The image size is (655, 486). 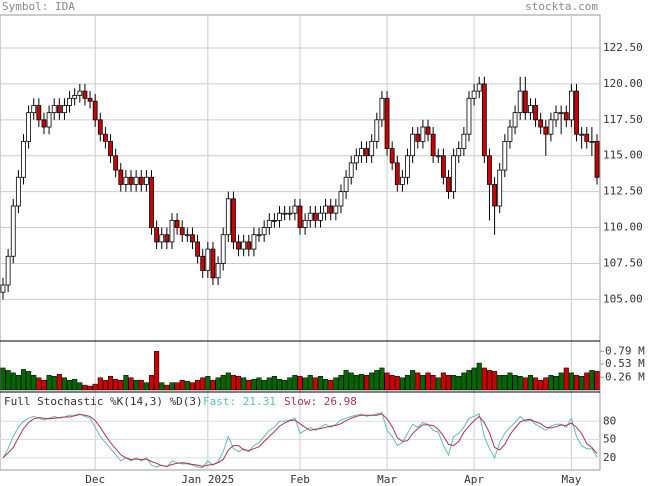 What do you see at coordinates (623, 191) in the screenshot?
I see `y-tick-label: 112.50` at bounding box center [623, 191].